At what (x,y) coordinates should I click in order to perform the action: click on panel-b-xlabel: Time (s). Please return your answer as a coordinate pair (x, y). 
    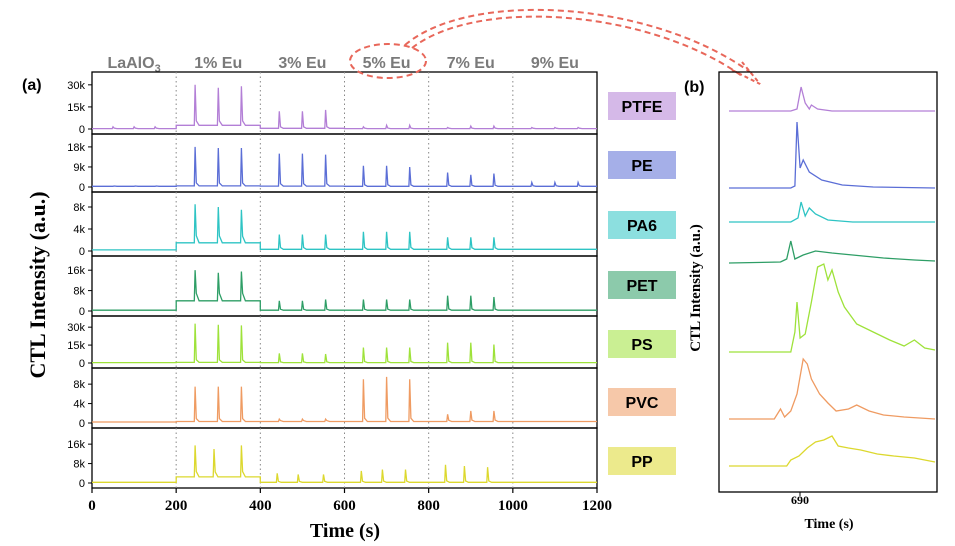
    Looking at the image, I should click on (828, 524).